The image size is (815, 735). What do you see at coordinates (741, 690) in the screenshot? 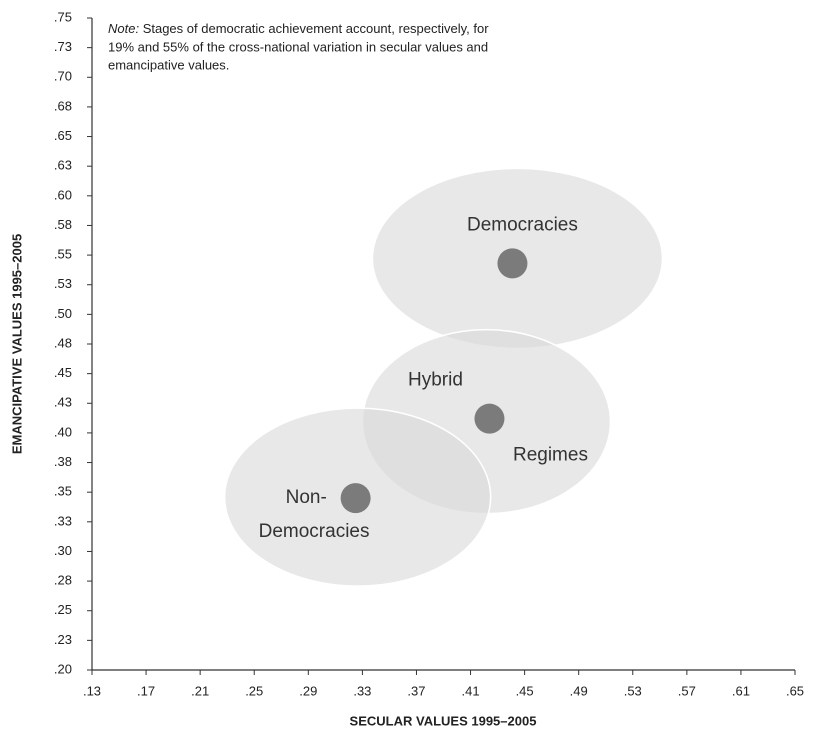
I see `x-tick-label: .61` at bounding box center [741, 690].